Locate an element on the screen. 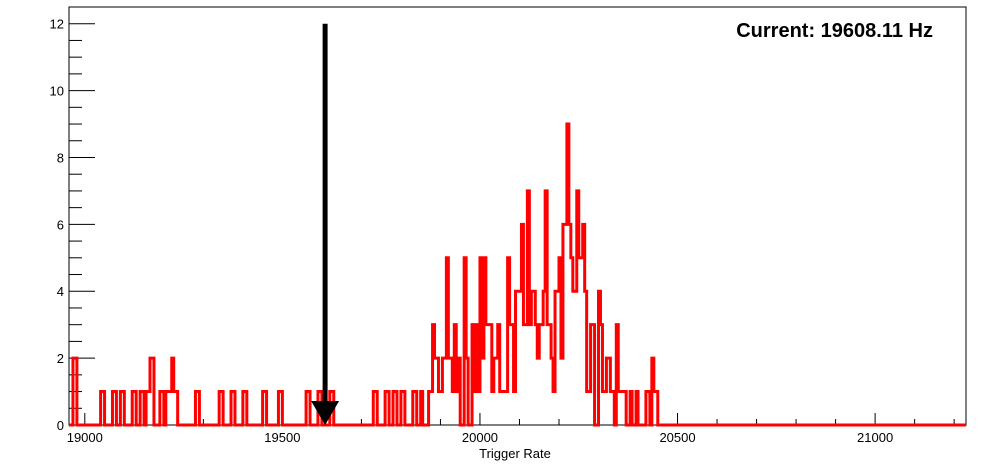 This screenshot has width=996, height=472. y-tick-label: 8 is located at coordinates (60, 157).